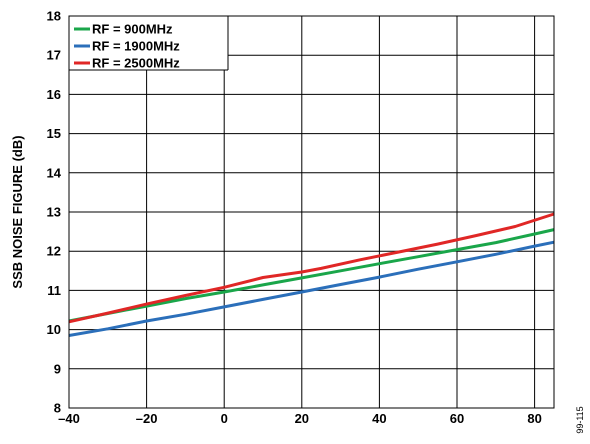 The height and width of the screenshot is (444, 590). I want to click on y-tick-label: 13, so click(54, 212).